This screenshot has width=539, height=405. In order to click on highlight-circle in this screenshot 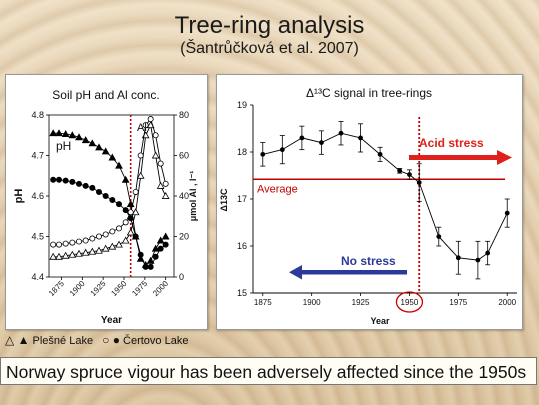, I will do `click(409, 302)`.